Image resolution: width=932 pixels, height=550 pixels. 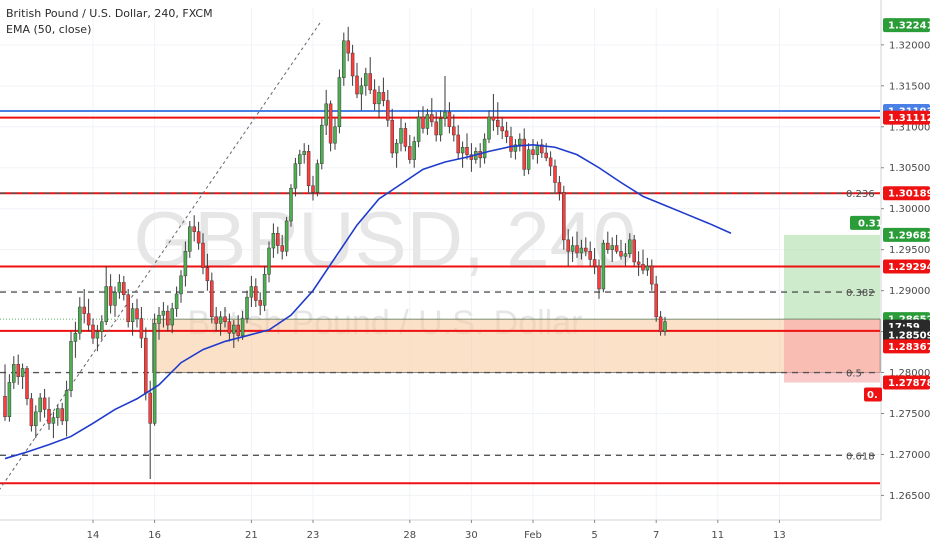 I want to click on time-axis: 14 16 21 23 28 30 Feb 5 7 11 13, so click(x=440, y=530).